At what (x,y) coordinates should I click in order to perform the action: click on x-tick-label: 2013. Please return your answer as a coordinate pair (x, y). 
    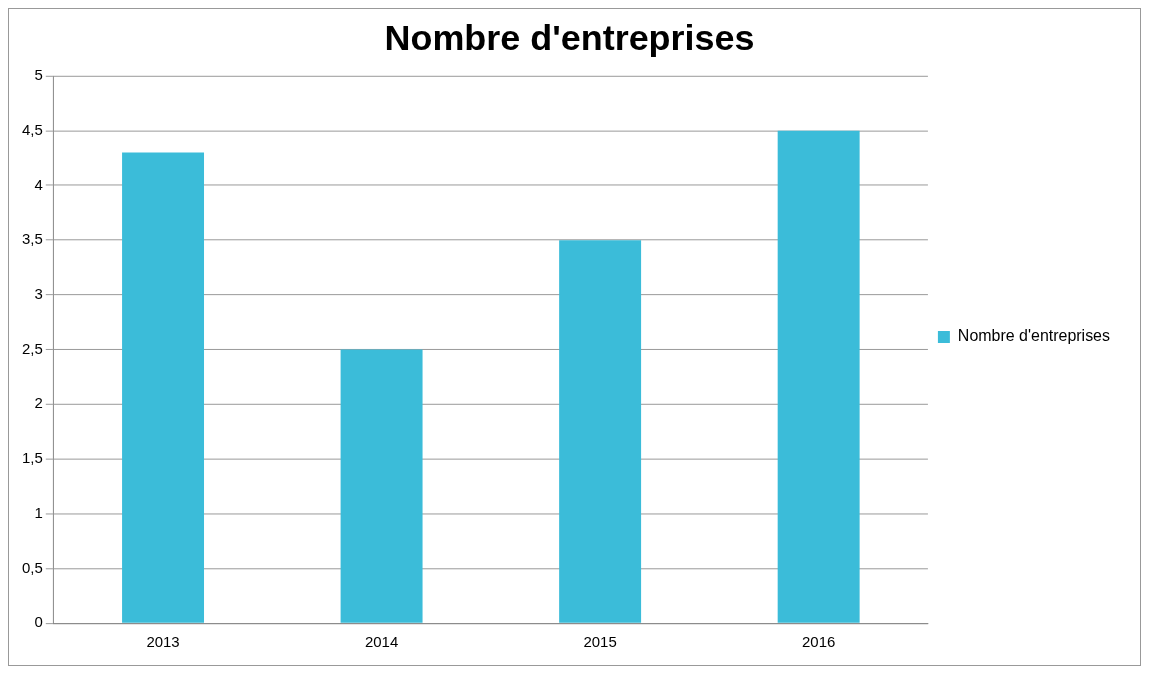
    Looking at the image, I should click on (163, 642).